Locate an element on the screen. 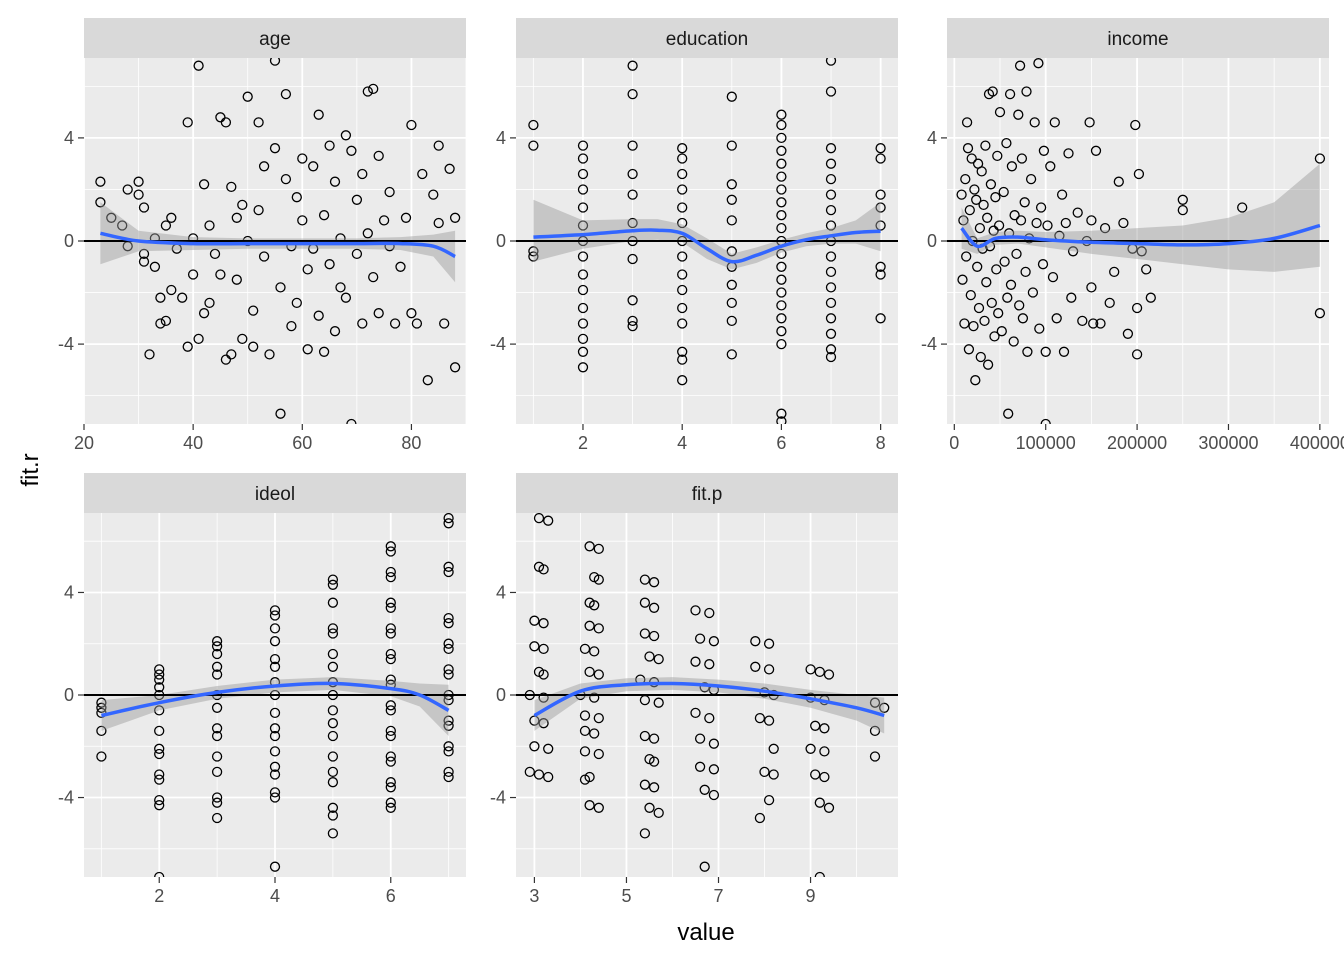 The width and height of the screenshot is (1344, 965). smooth-fit-line is located at coordinates (707, 246).